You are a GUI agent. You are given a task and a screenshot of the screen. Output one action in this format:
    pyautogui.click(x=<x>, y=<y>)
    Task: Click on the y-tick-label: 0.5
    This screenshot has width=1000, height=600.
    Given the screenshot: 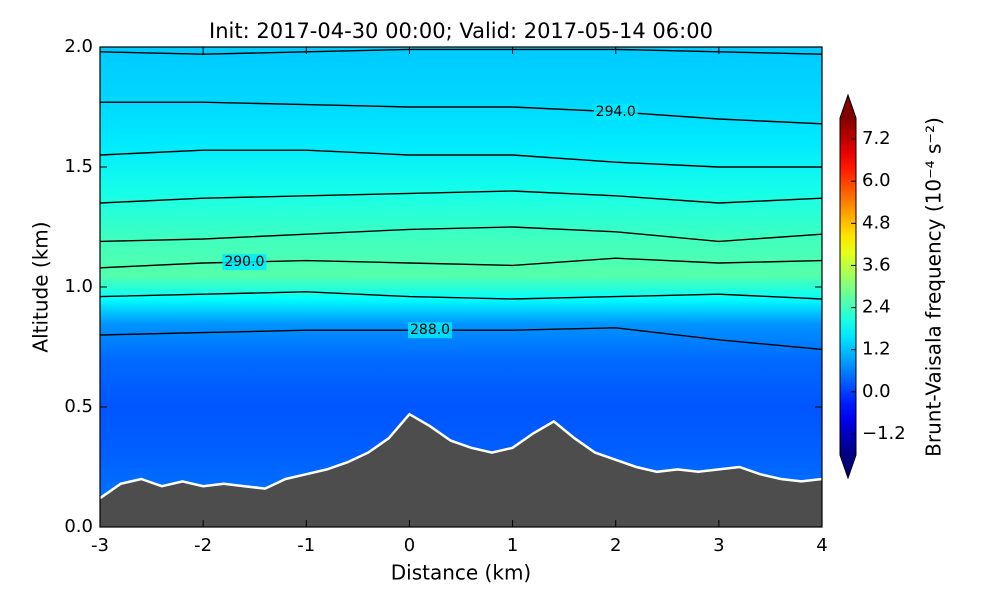 What is the action you would take?
    pyautogui.click(x=78, y=406)
    